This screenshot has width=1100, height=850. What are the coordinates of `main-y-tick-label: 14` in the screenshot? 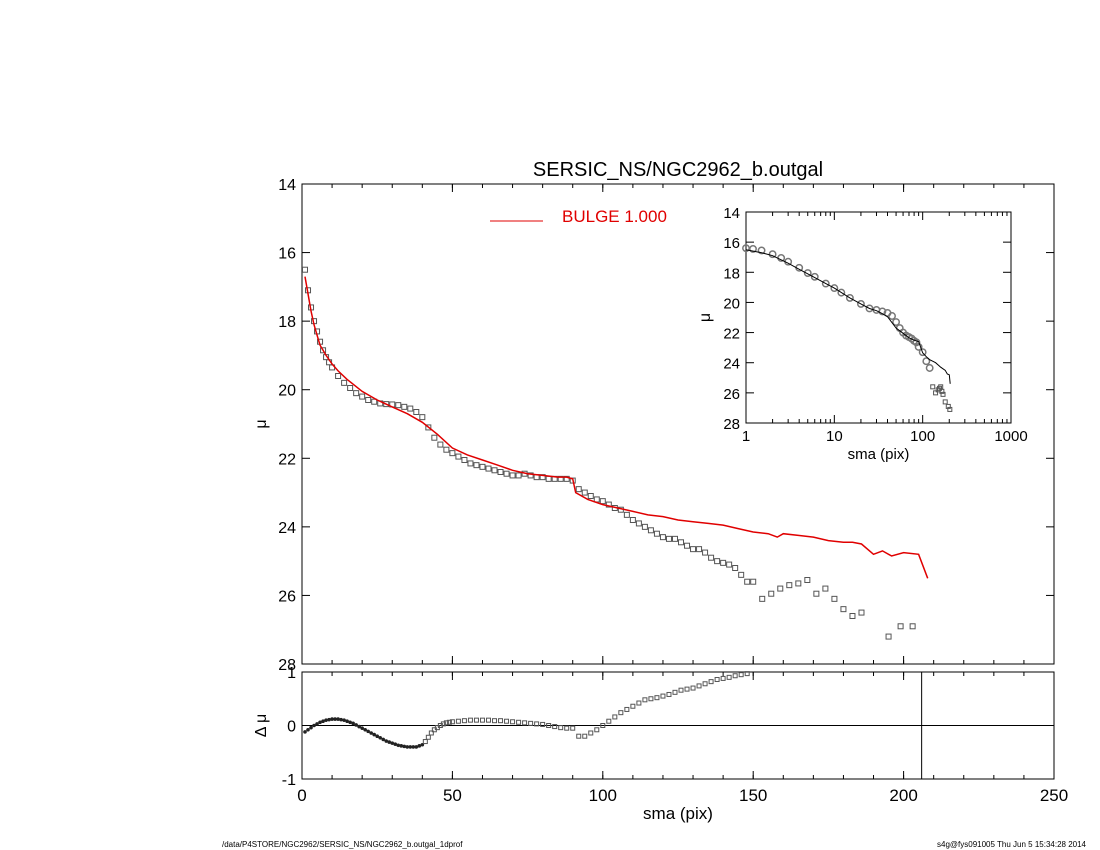 It's located at (287, 185).